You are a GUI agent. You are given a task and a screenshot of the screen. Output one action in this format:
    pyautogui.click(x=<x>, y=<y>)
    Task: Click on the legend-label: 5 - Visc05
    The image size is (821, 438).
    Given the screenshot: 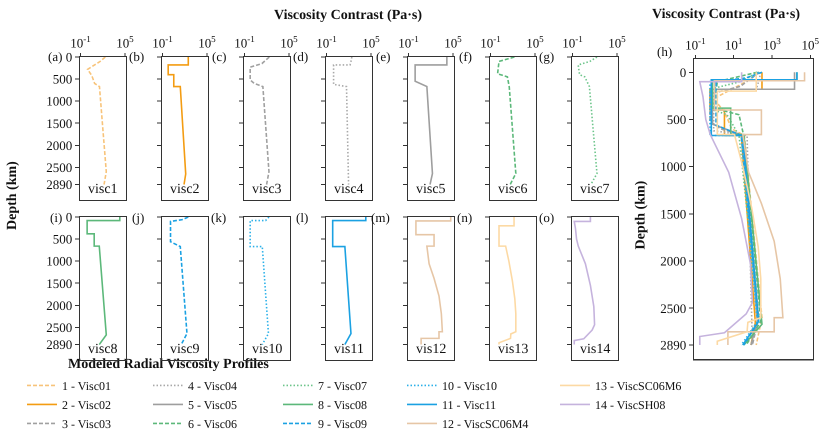 What is the action you would take?
    pyautogui.click(x=213, y=405)
    